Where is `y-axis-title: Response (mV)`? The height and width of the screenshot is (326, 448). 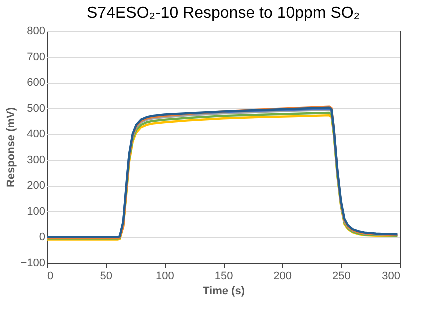
y-axis-title: Response (mV) is located at coordinates (12, 147).